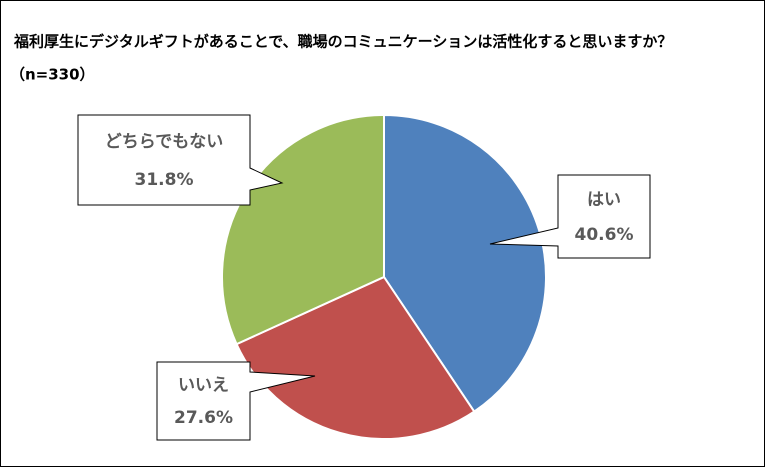  I want to click on chart-subtitle: （n=330）, so click(52, 75).